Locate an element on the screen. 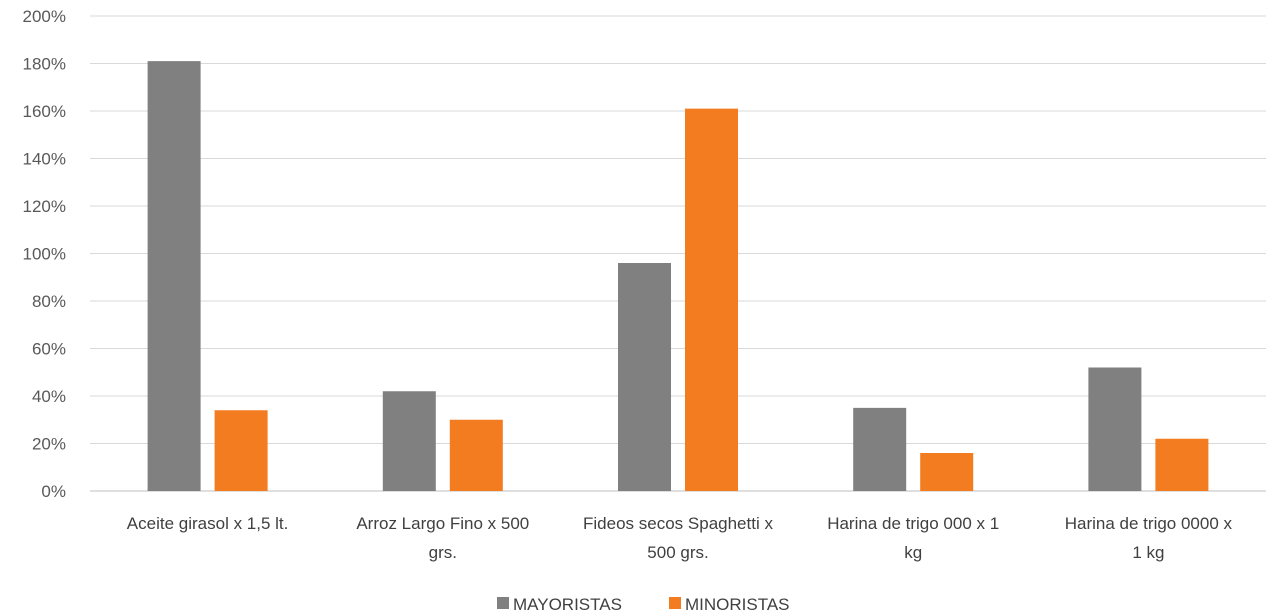  x-category-label: Harina de trigo 000 x 1 is located at coordinates (913, 523).